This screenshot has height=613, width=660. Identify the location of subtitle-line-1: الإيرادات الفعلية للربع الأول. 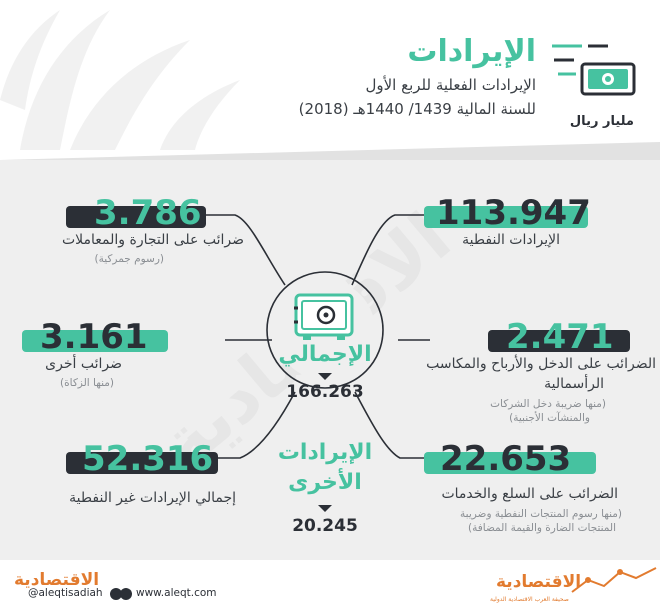
(450, 85).